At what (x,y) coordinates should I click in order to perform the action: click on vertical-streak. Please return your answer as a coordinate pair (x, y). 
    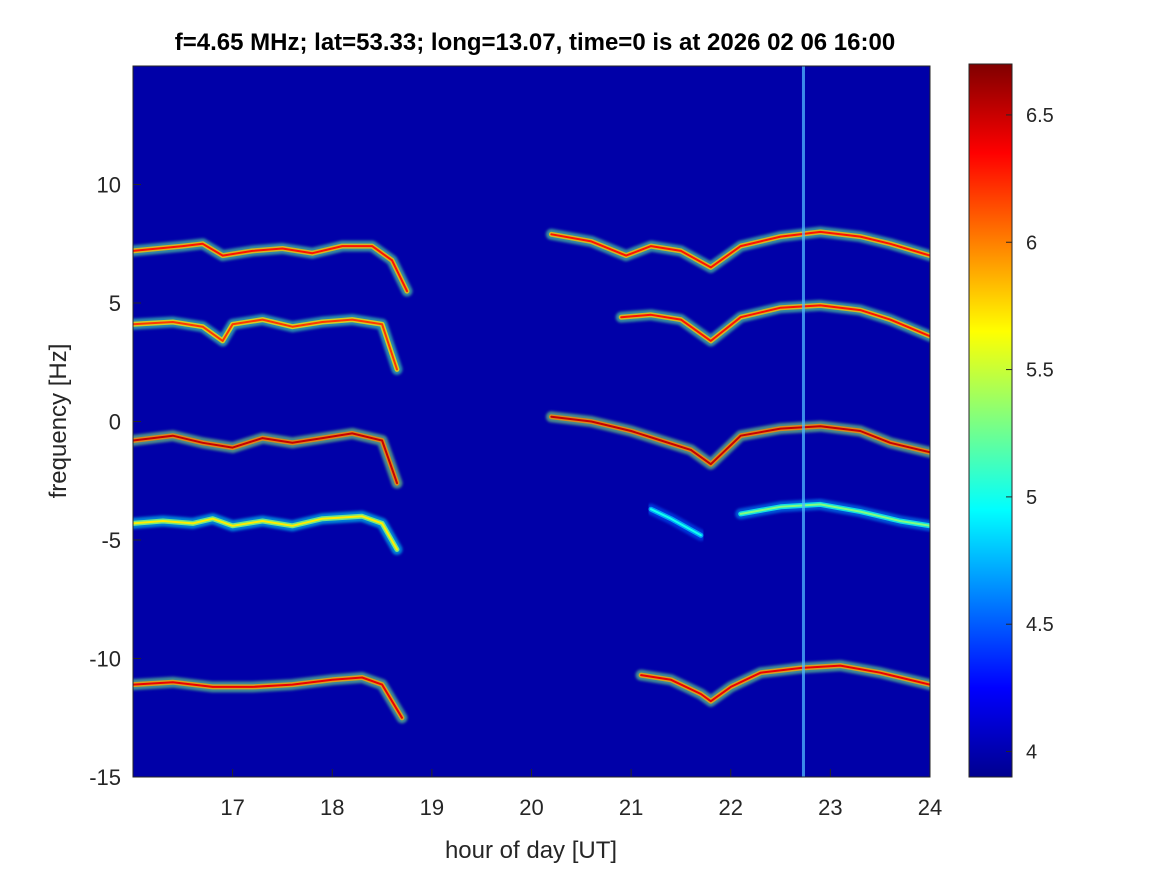
    Looking at the image, I should click on (803, 421).